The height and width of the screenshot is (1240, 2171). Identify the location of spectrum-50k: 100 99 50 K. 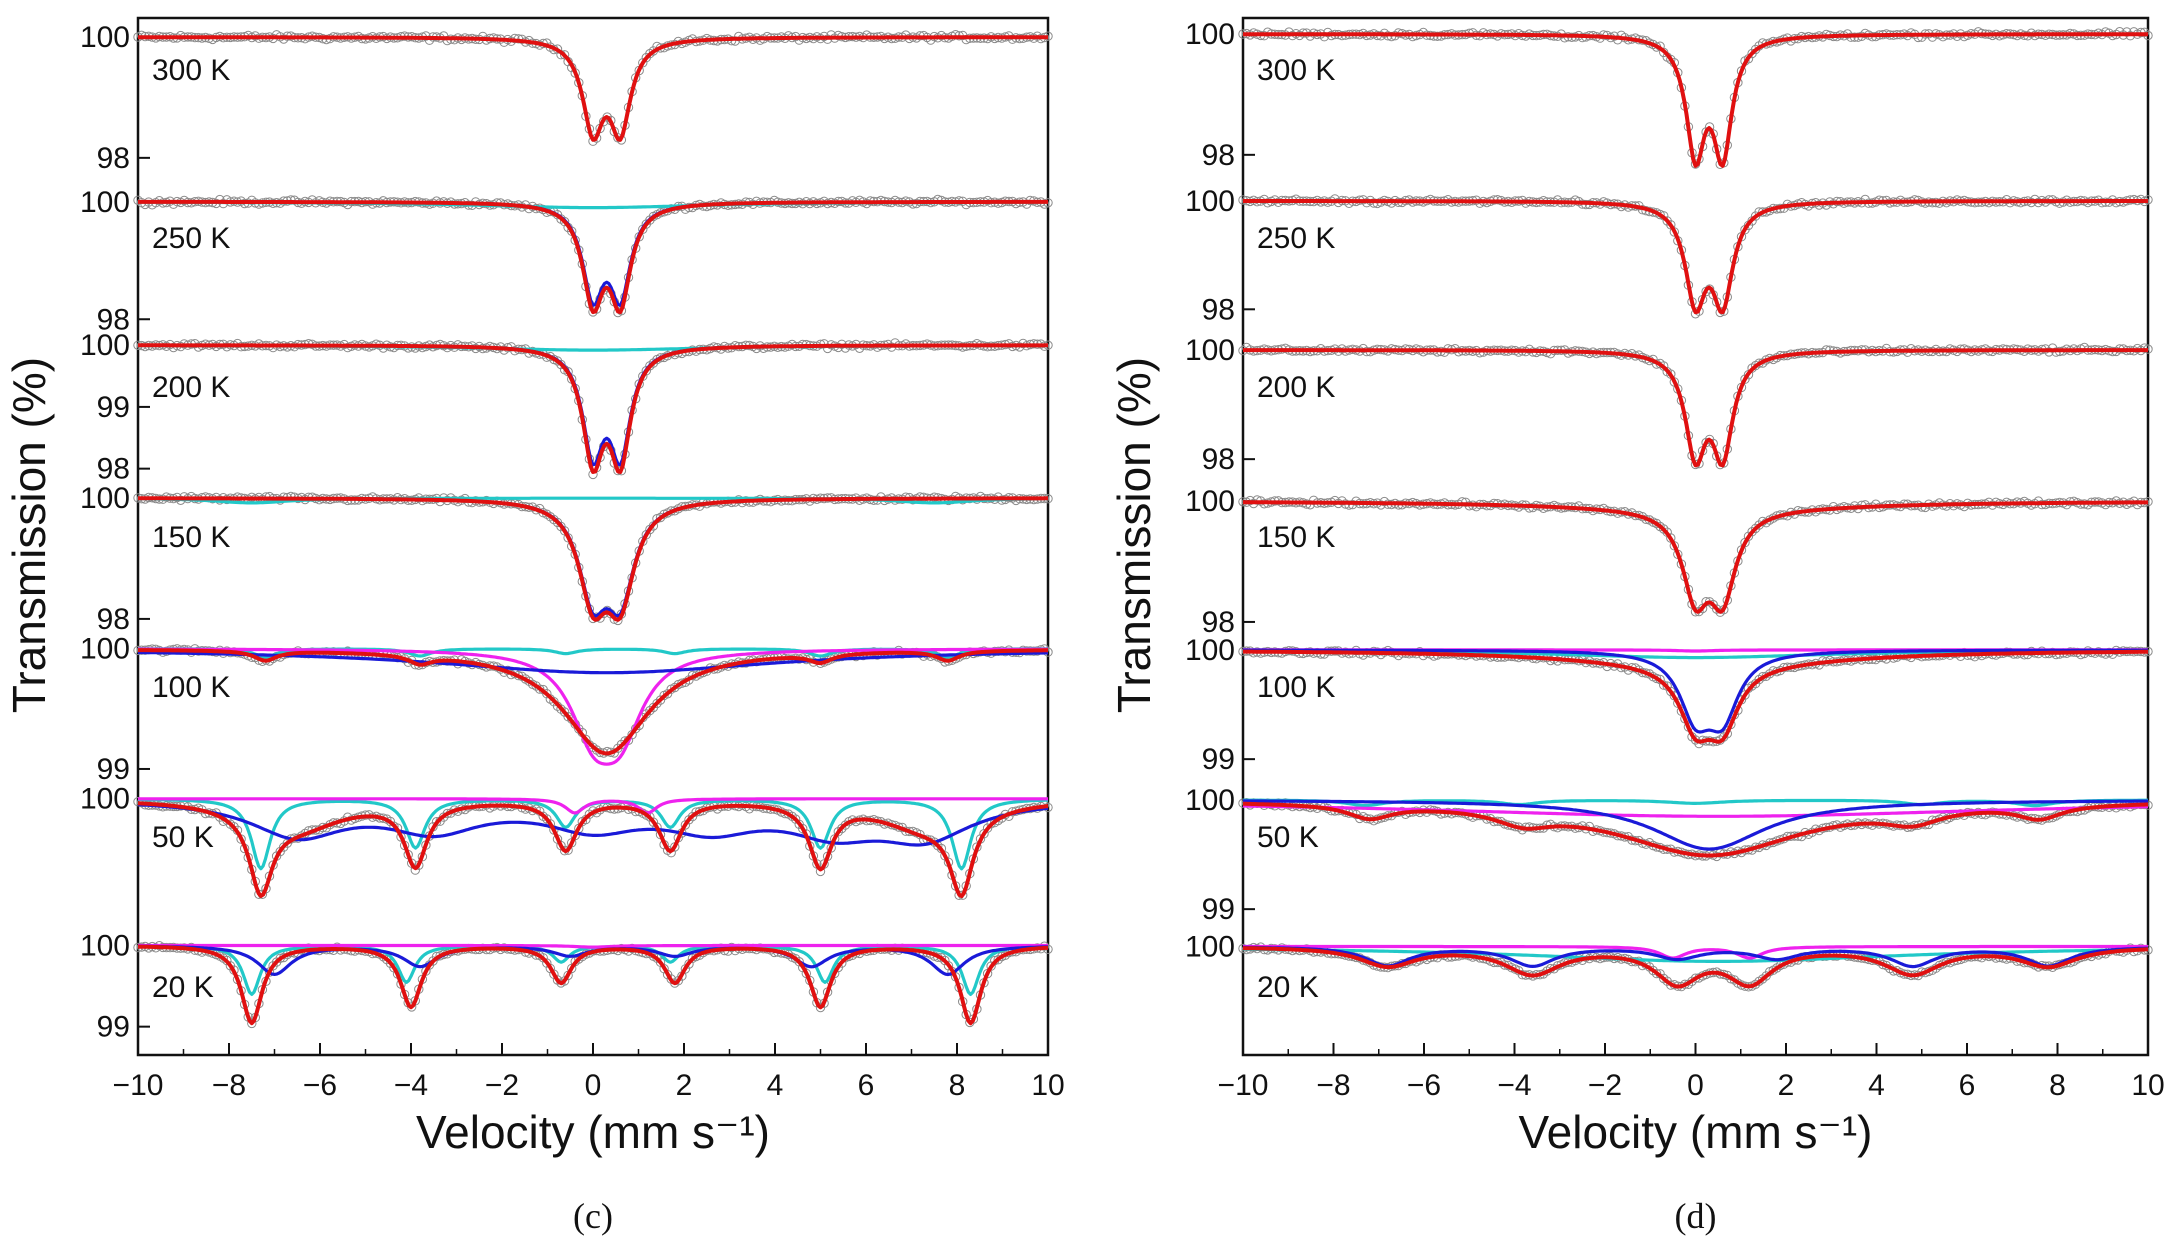
(1669, 855).